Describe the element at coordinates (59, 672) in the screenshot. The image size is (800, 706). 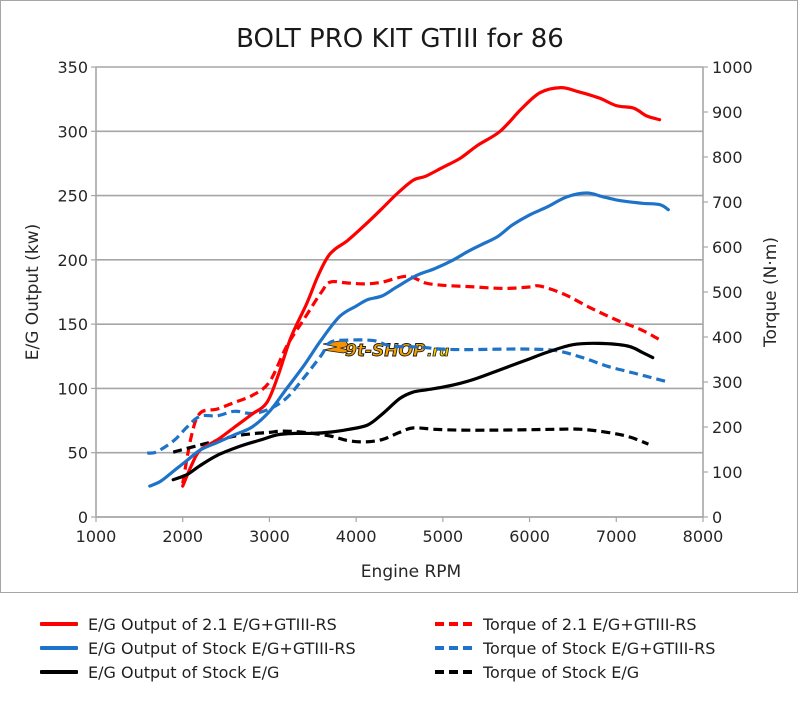
I see `legend-swatch-black-solid` at that location.